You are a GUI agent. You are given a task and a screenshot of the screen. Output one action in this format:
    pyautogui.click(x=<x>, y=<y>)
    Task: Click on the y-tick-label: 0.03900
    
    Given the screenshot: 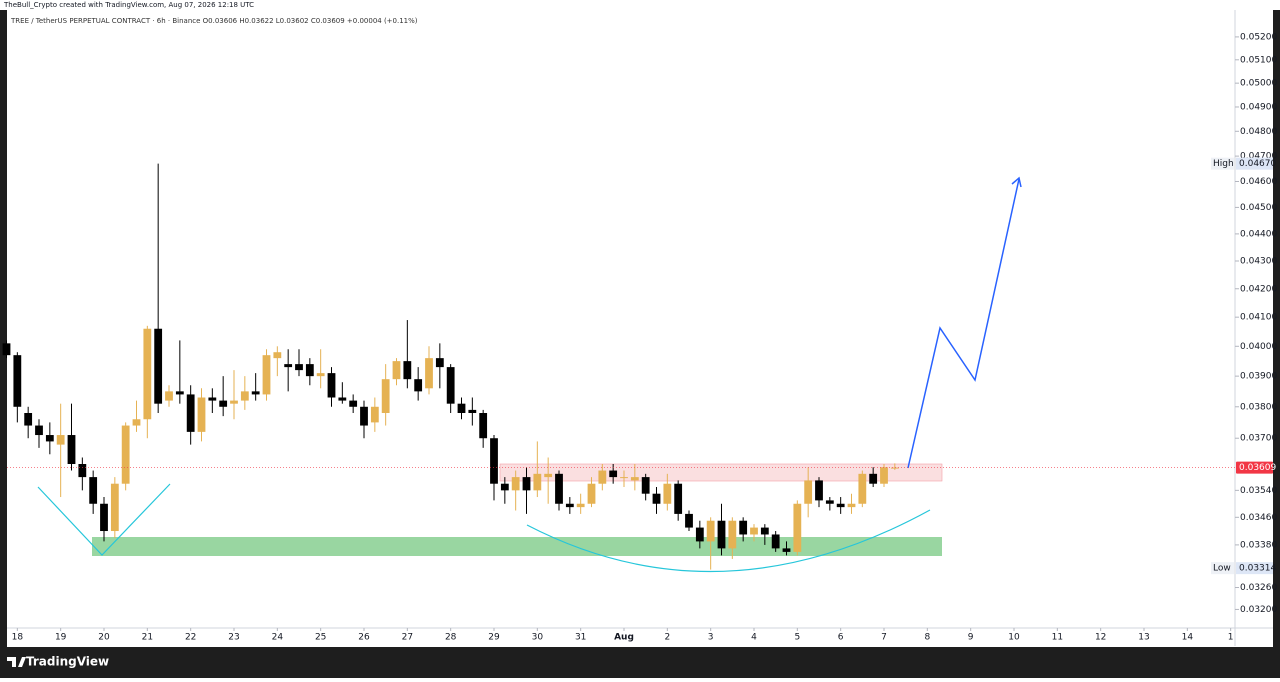 What is the action you would take?
    pyautogui.click(x=1258, y=377)
    